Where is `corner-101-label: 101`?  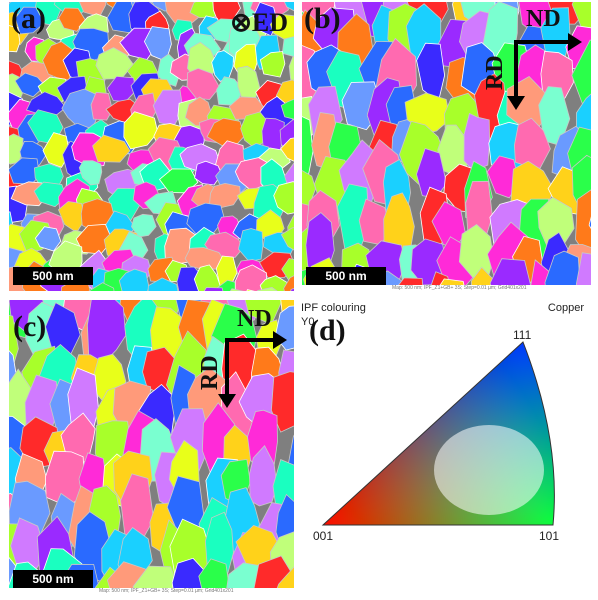
corner-101-label: 101 is located at coordinates (549, 536).